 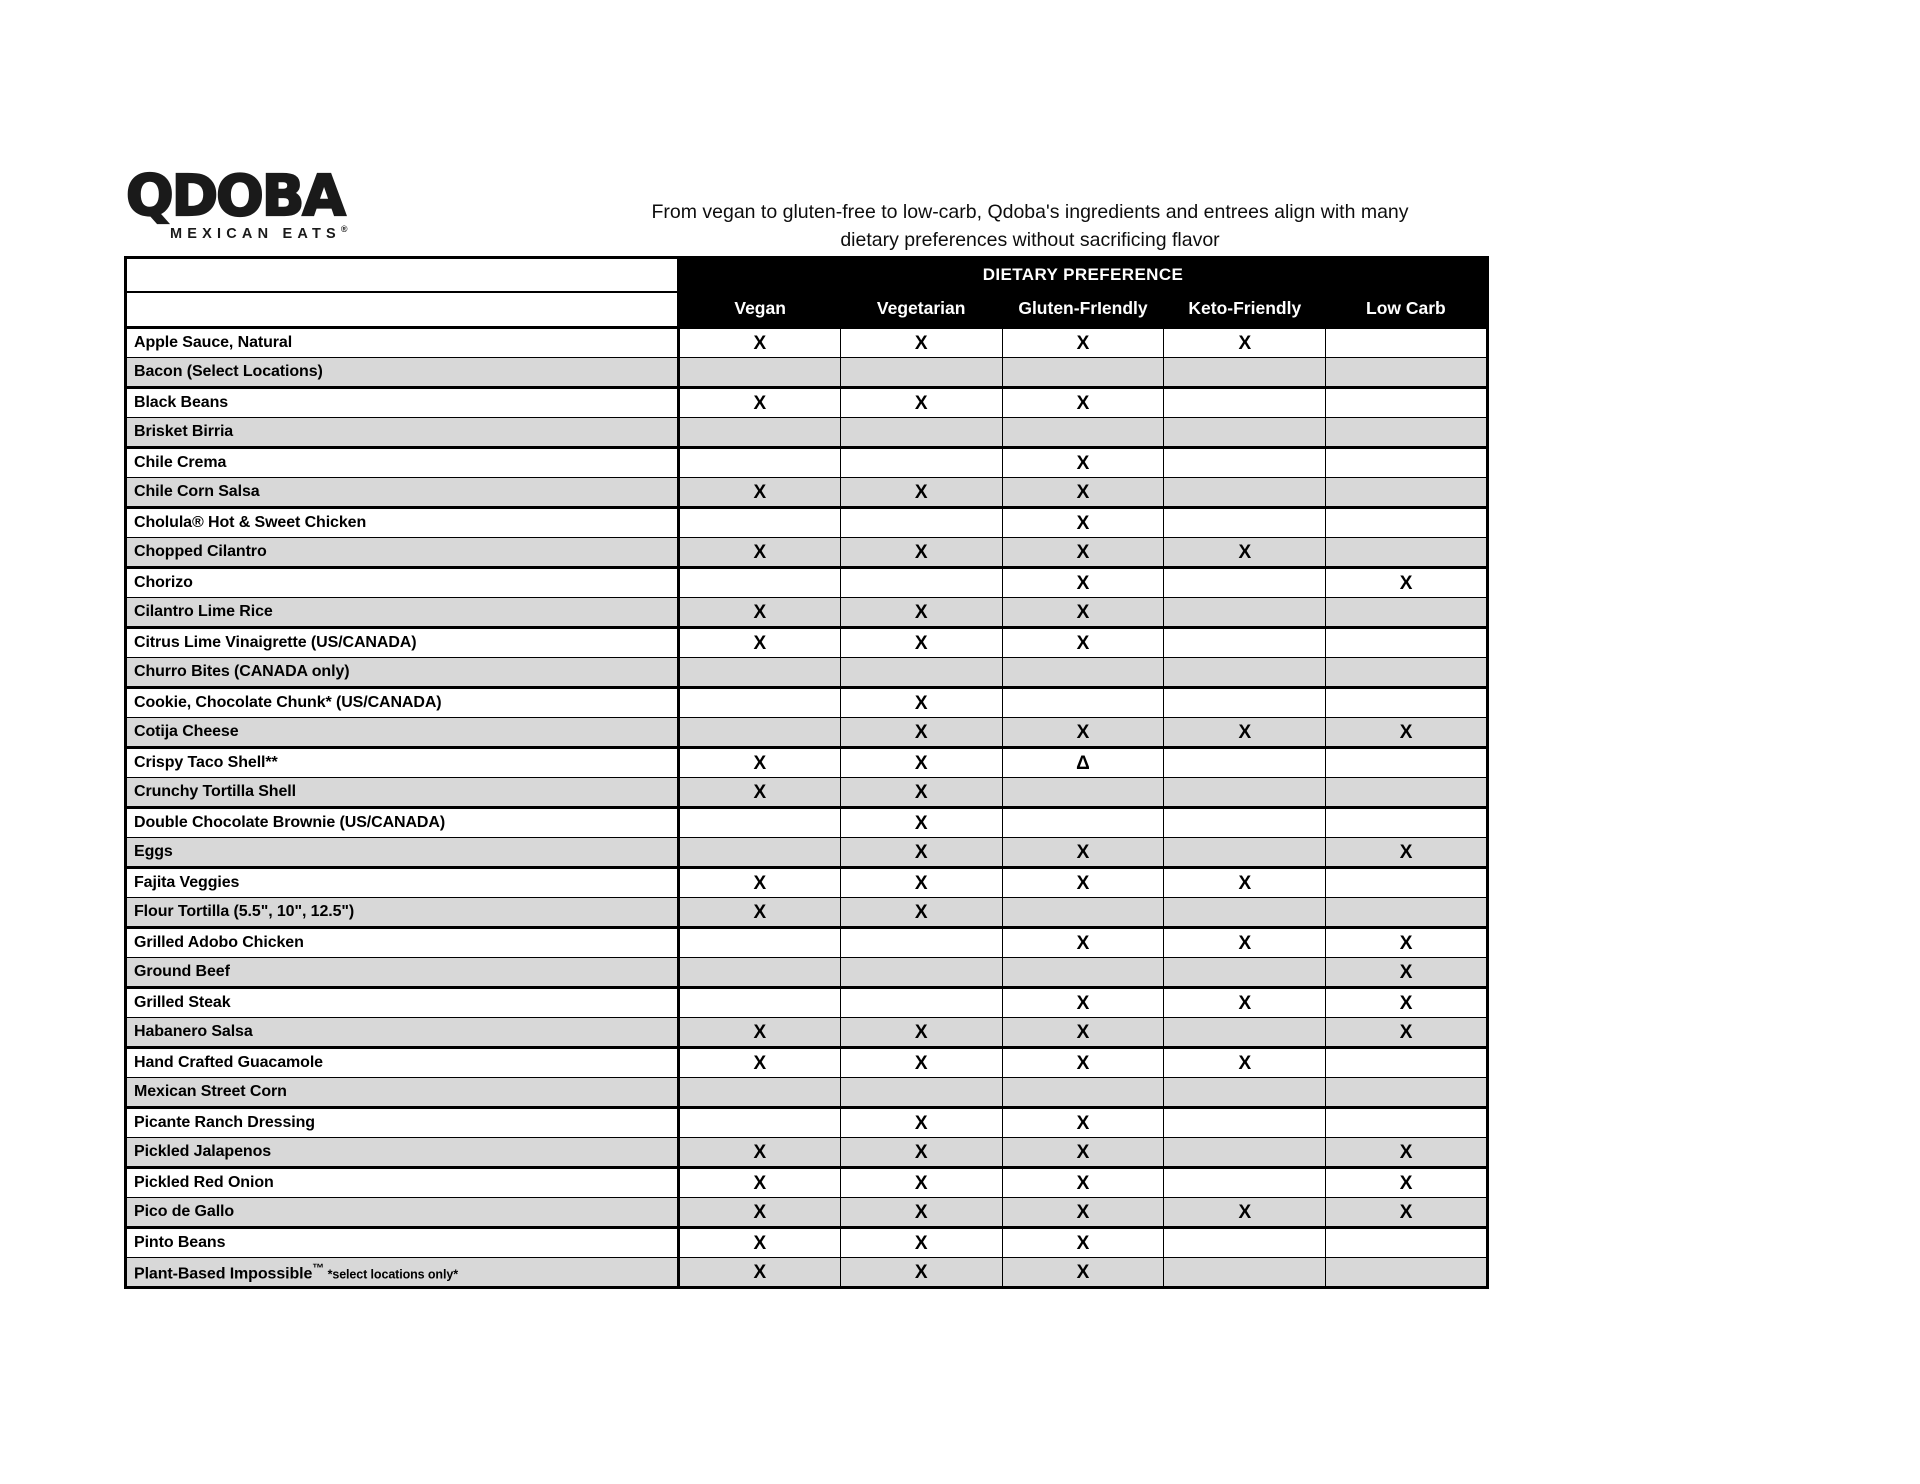 I want to click on ingredient-name: Chorizo, so click(x=402, y=582).